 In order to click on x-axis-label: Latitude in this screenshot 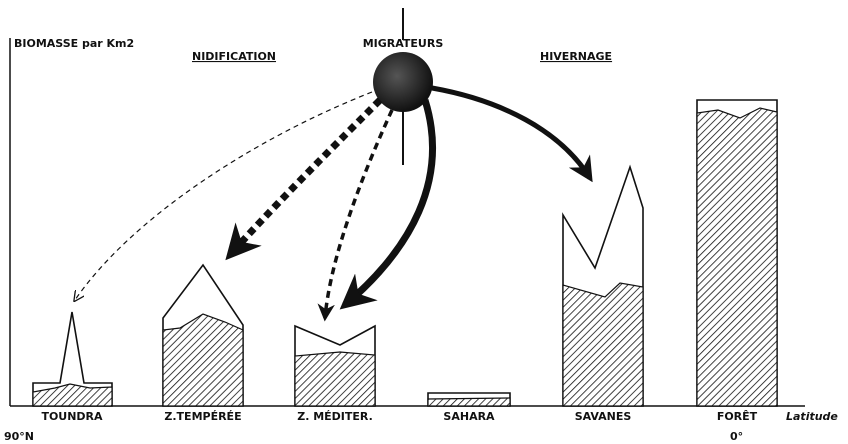, I will do `click(812, 416)`.